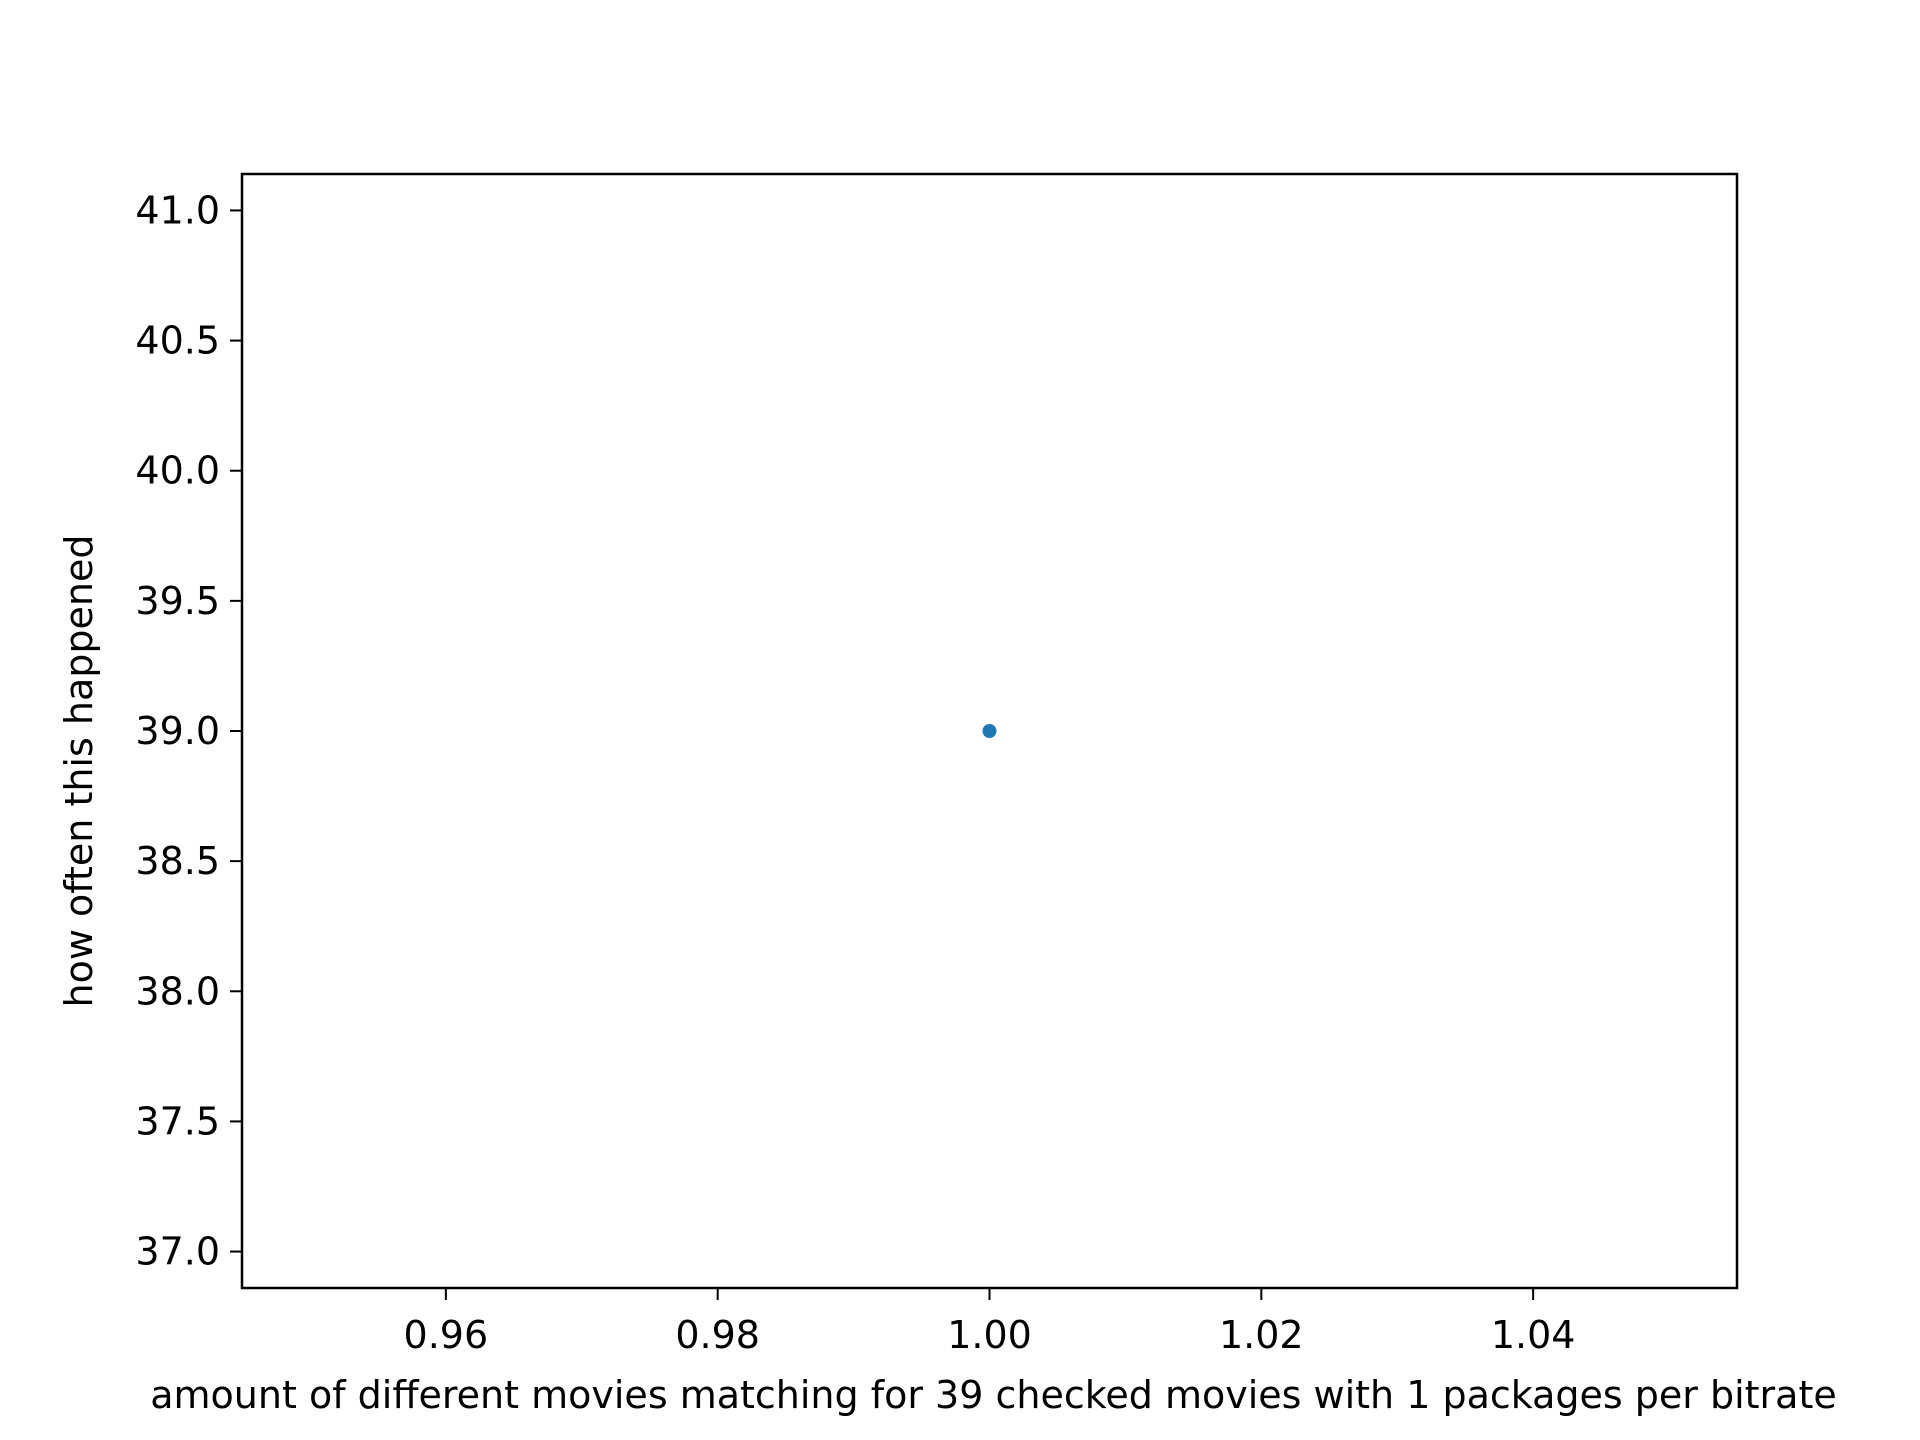  I want to click on y-axis-label: how often this happened, so click(79, 771).